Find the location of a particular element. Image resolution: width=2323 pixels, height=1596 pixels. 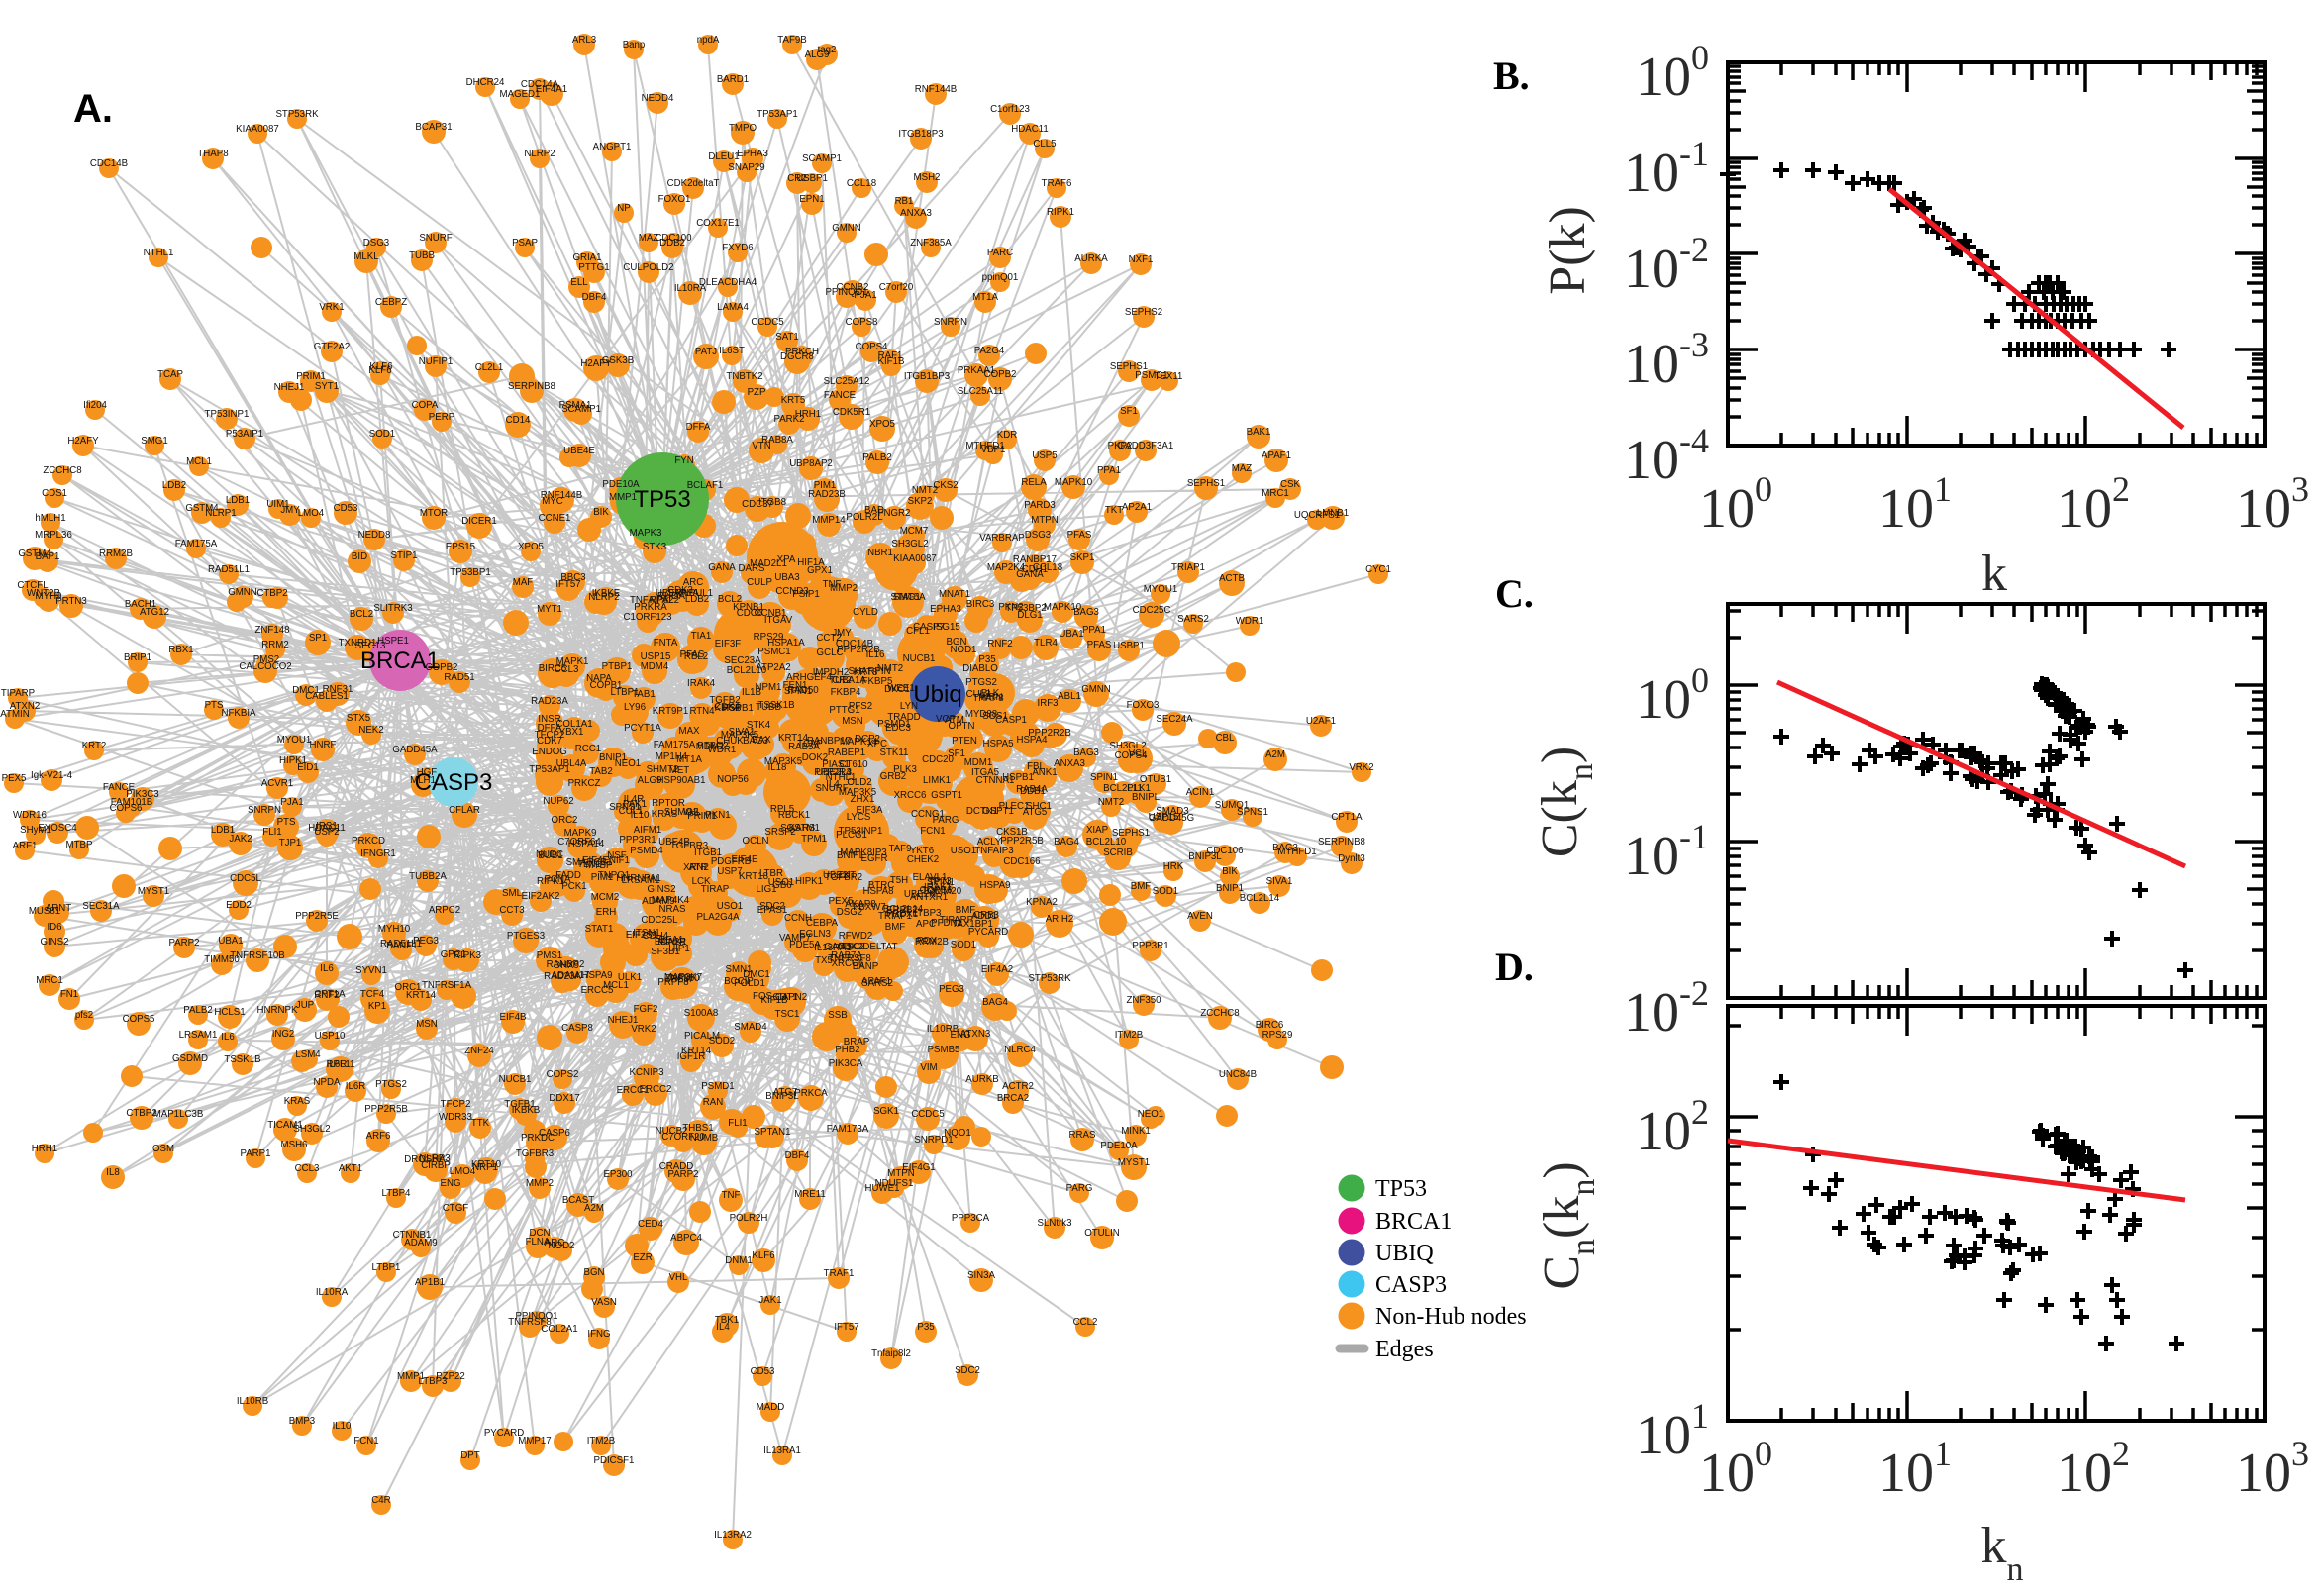

svg-text: DFFA is located at coordinates (698, 427).